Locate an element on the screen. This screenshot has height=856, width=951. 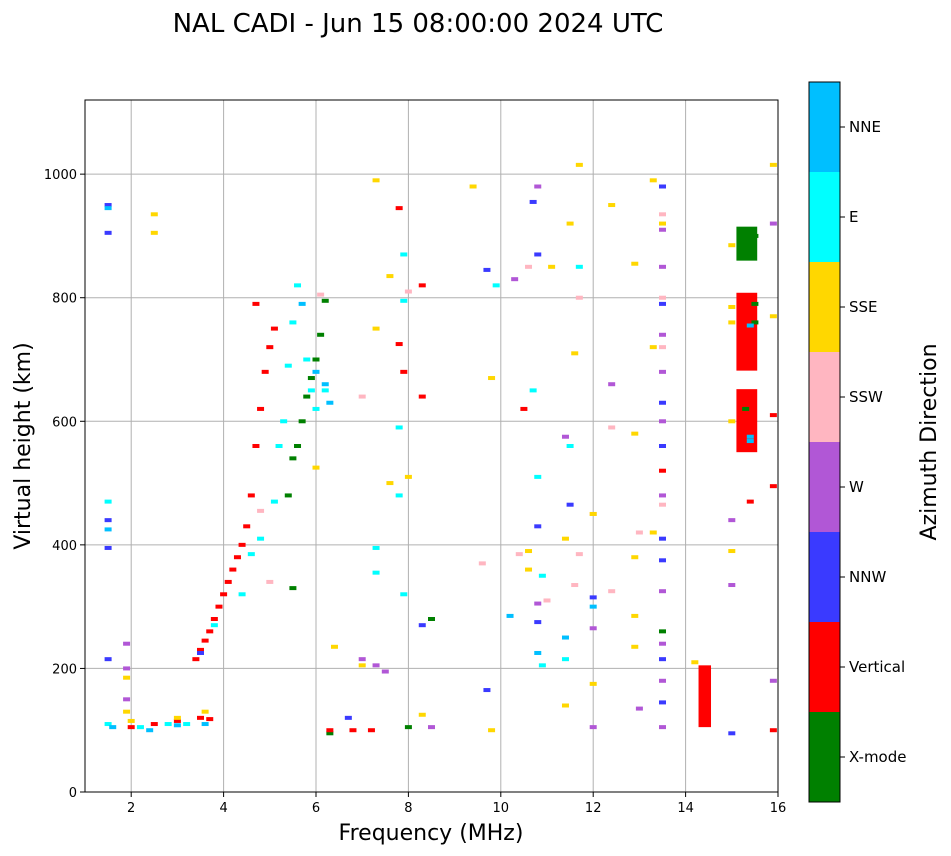
colorbar-segment-x-mode is located at coordinates (824, 757).